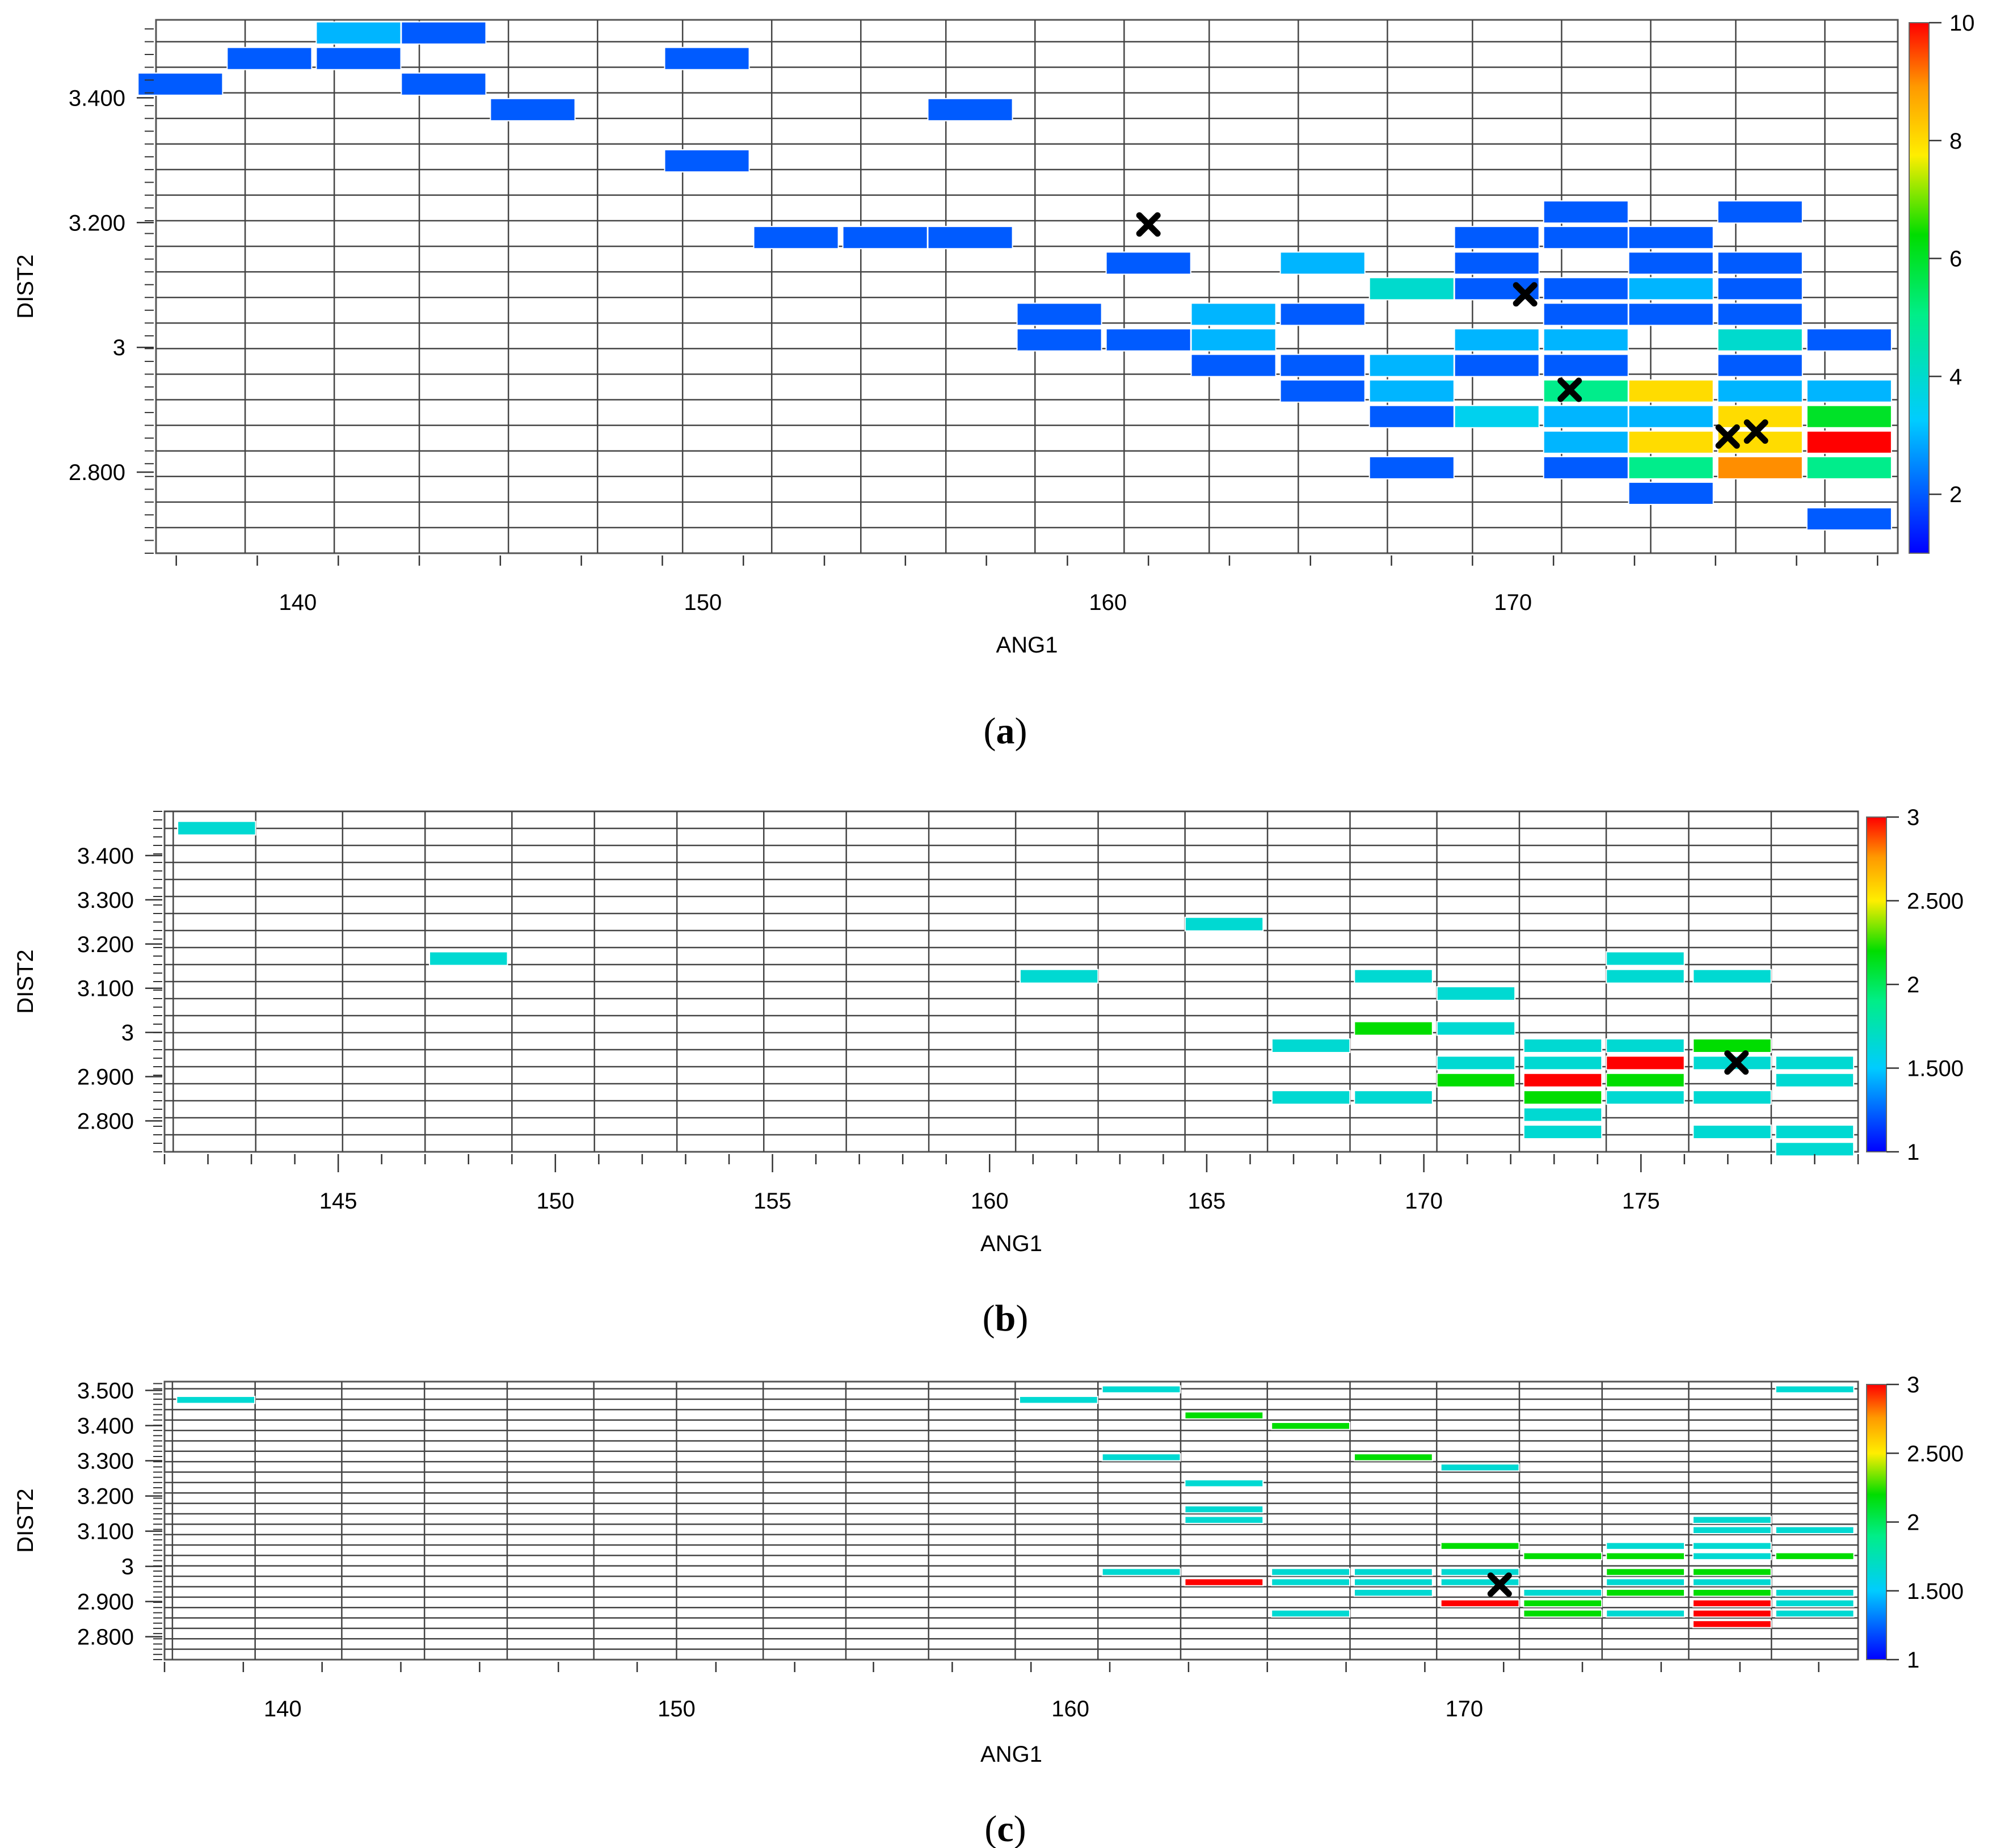 This screenshot has width=2009, height=1848. What do you see at coordinates (1011, 1205) in the screenshot?
I see `x-axis: 145 150 155 160 165 170 175 ANG1` at bounding box center [1011, 1205].